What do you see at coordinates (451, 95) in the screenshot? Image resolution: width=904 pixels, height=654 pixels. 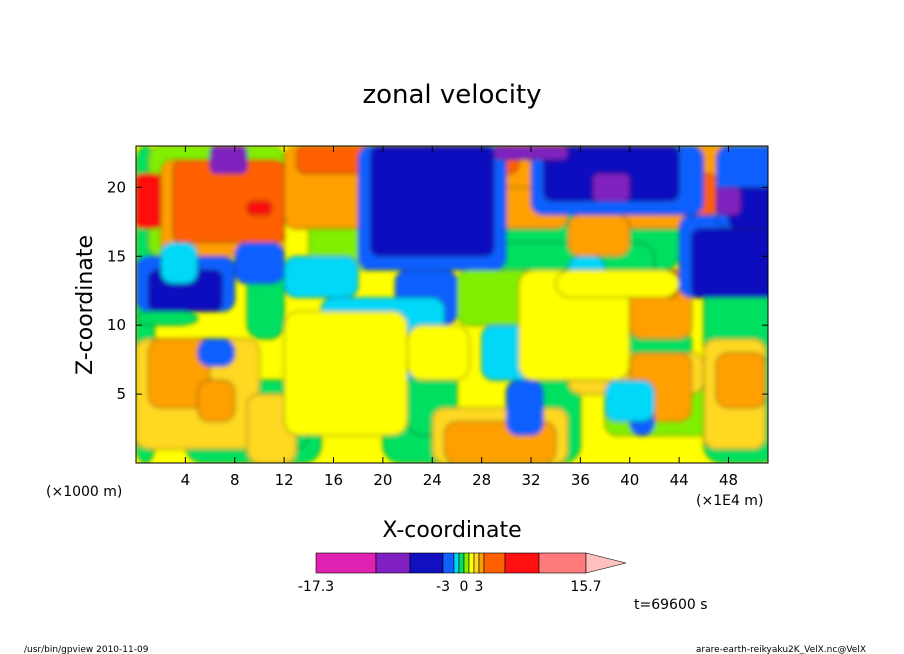 I see `chart-title: zonal velocity` at bounding box center [451, 95].